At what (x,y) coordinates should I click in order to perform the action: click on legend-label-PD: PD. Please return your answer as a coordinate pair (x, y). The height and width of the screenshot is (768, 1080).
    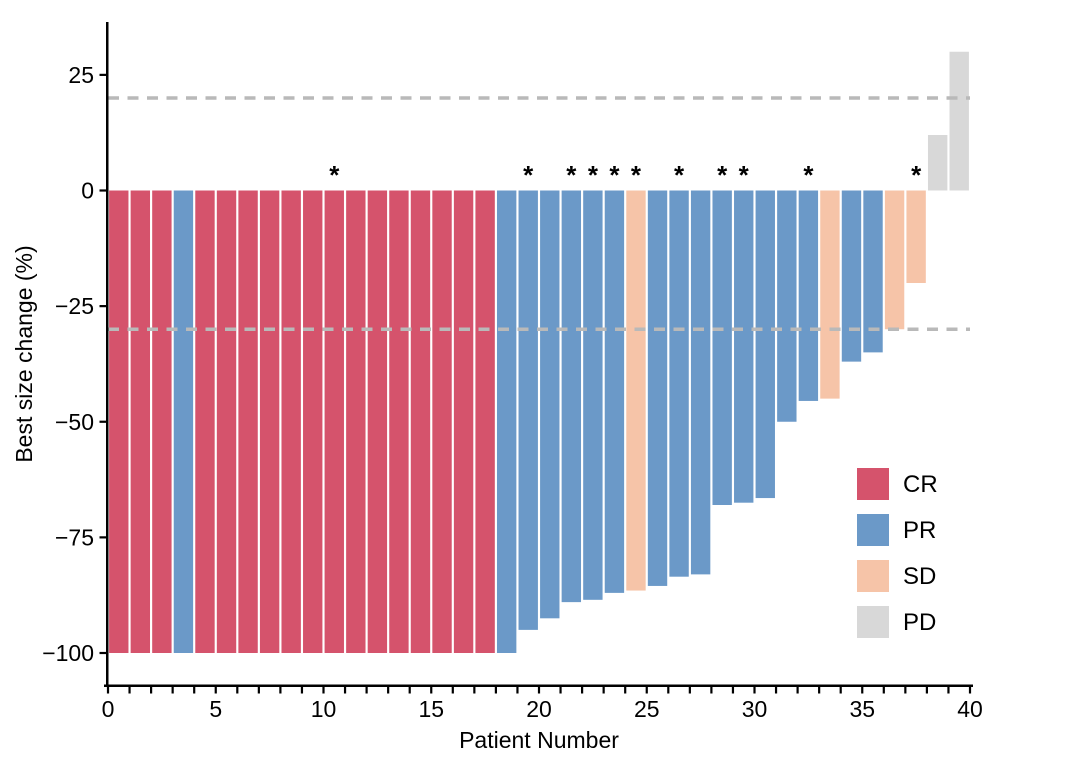
    Looking at the image, I should click on (919, 622).